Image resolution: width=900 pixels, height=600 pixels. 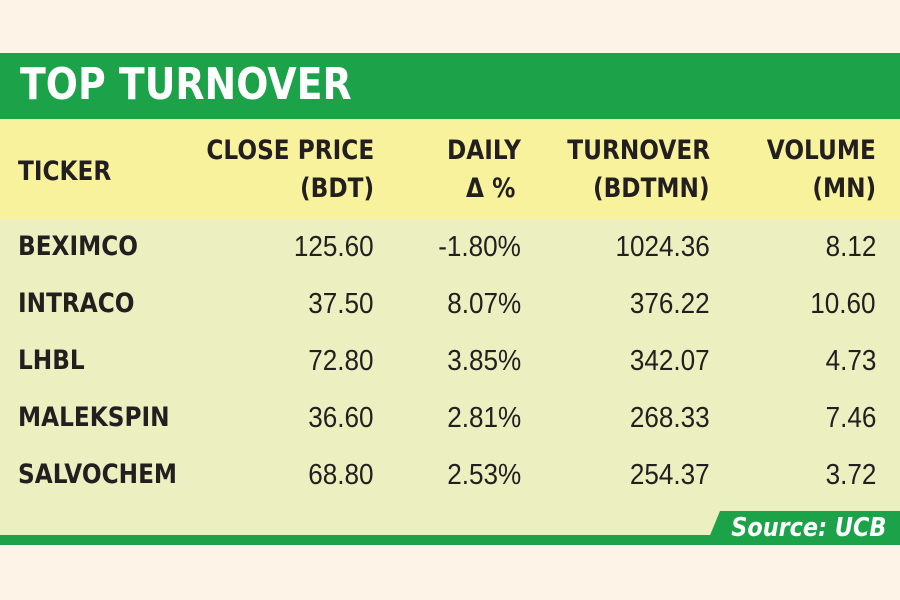 I want to click on source-label: Source: UCB, so click(x=808, y=528).